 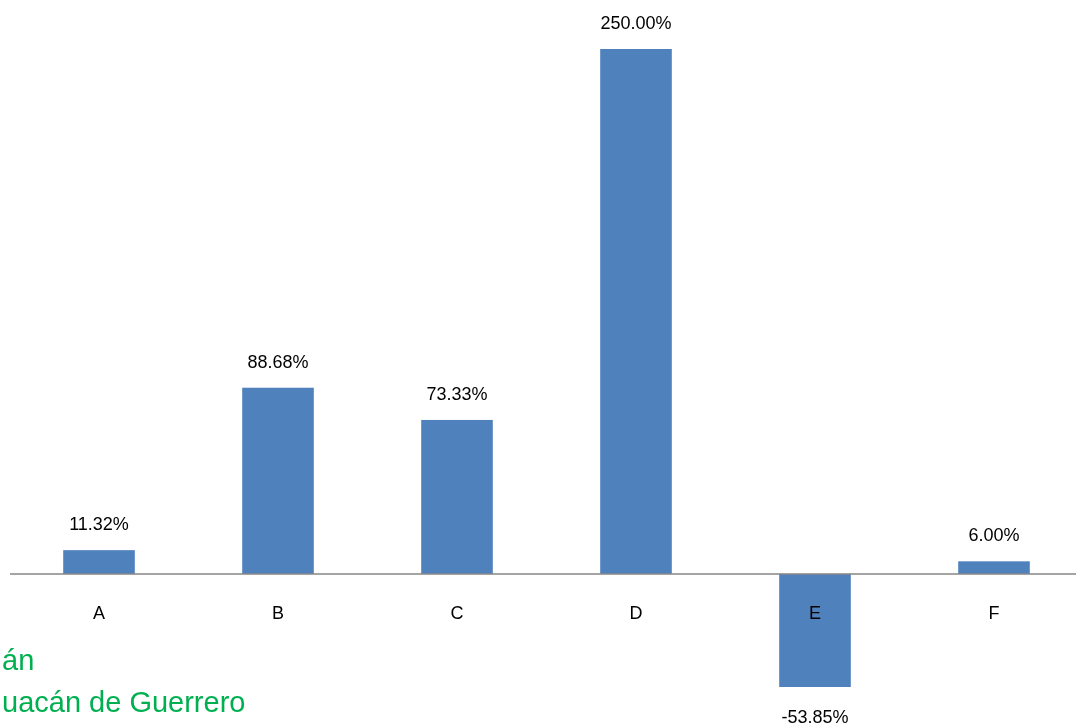 I want to click on data-label: 6.00%, so click(x=994, y=535).